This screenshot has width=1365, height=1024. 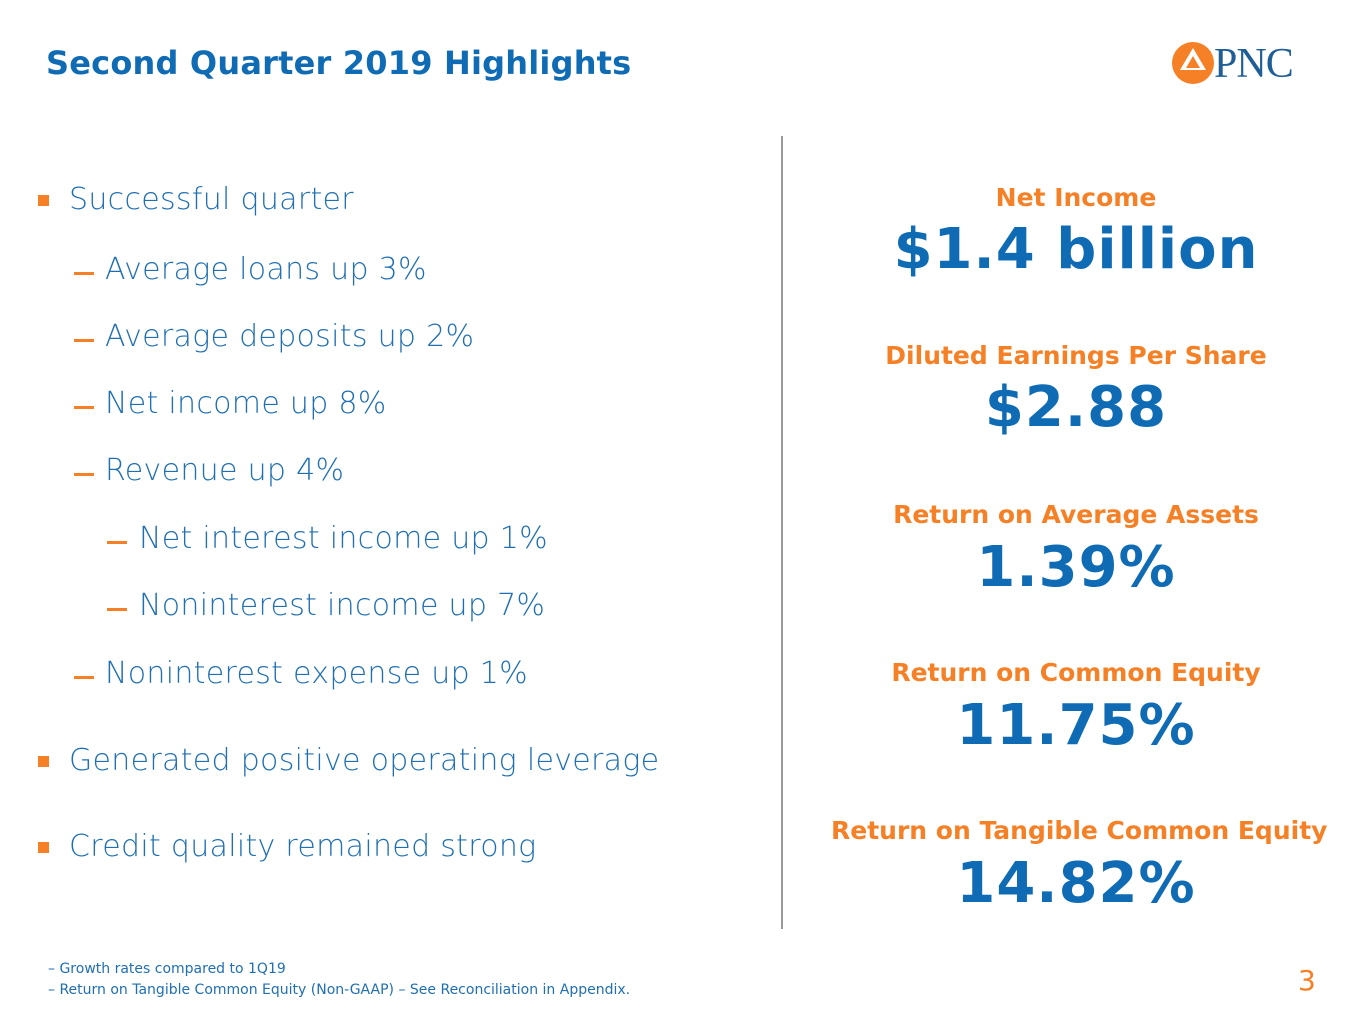 I want to click on pnc-logo: PNC, so click(x=1250, y=64).